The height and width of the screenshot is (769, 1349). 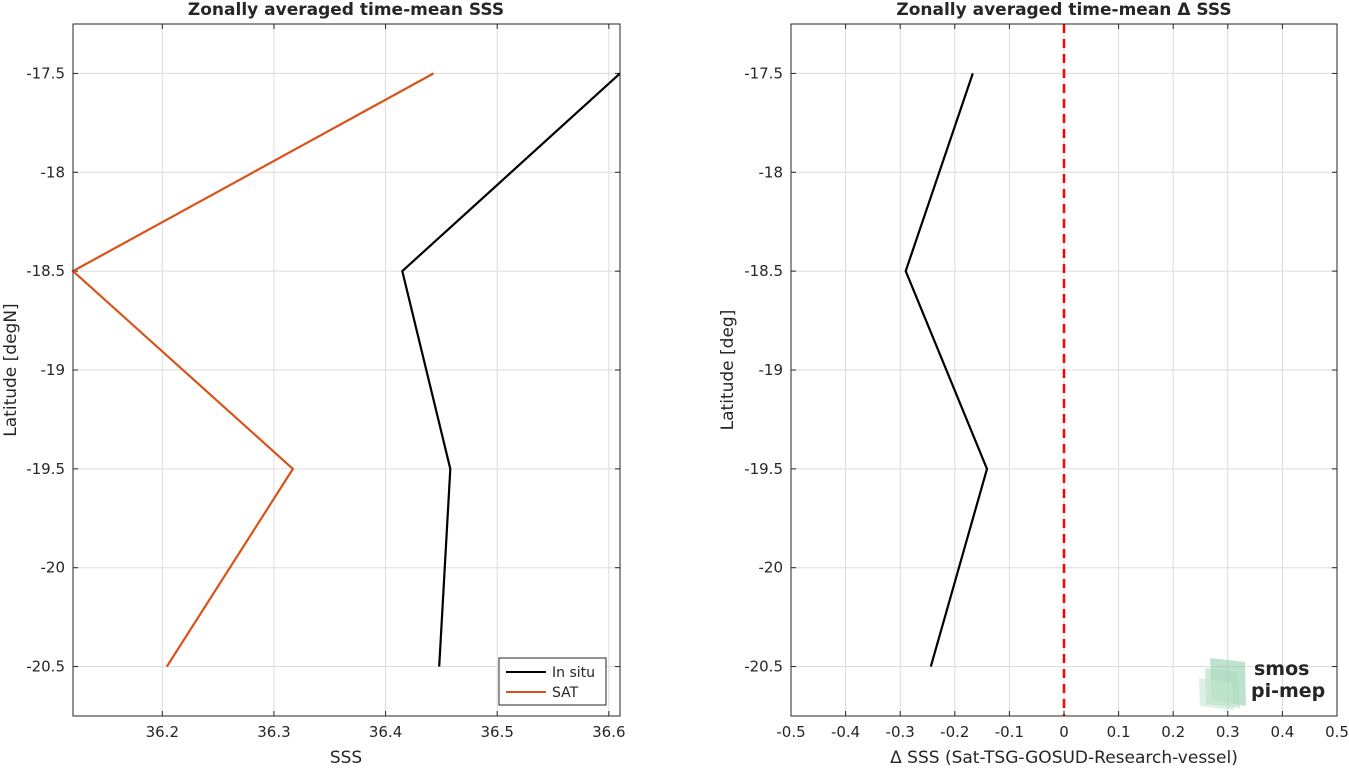 What do you see at coordinates (565, 693) in the screenshot?
I see `legend-label-sat: SAT` at bounding box center [565, 693].